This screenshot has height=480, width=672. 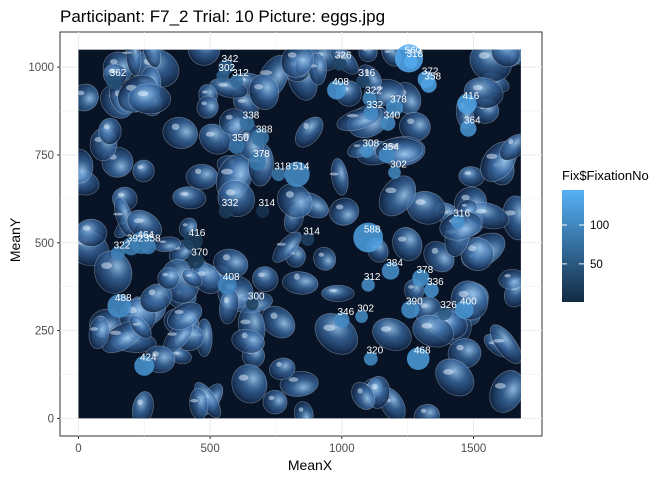 I want to click on fixation-point-label: 300, so click(x=256, y=296).